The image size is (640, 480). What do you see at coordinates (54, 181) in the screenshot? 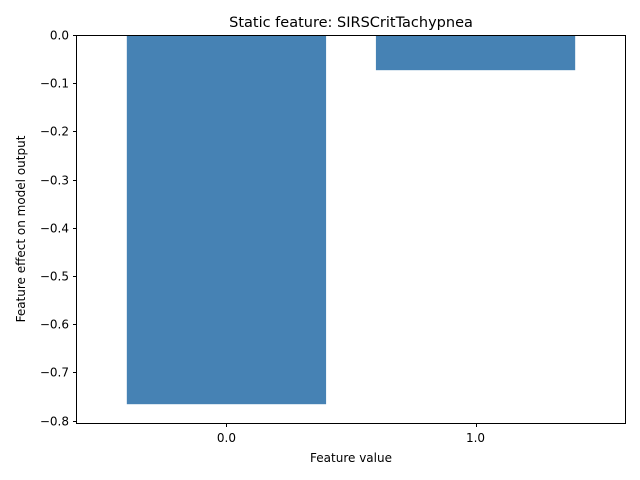
I see `y-tick-label: −0.3` at bounding box center [54, 181].